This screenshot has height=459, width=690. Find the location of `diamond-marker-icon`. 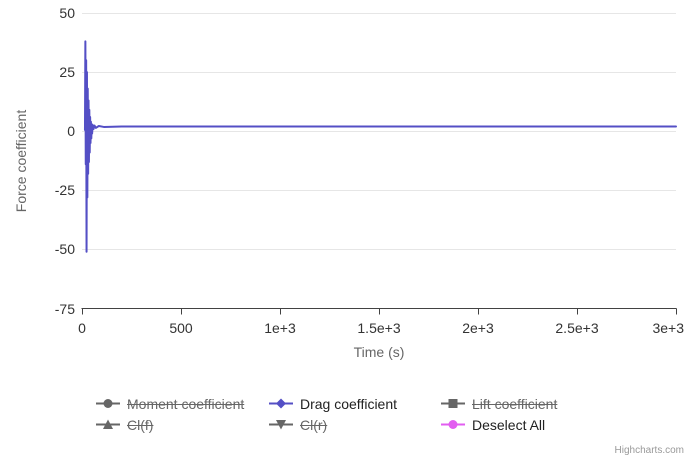

diamond-marker-icon is located at coordinates (281, 403).